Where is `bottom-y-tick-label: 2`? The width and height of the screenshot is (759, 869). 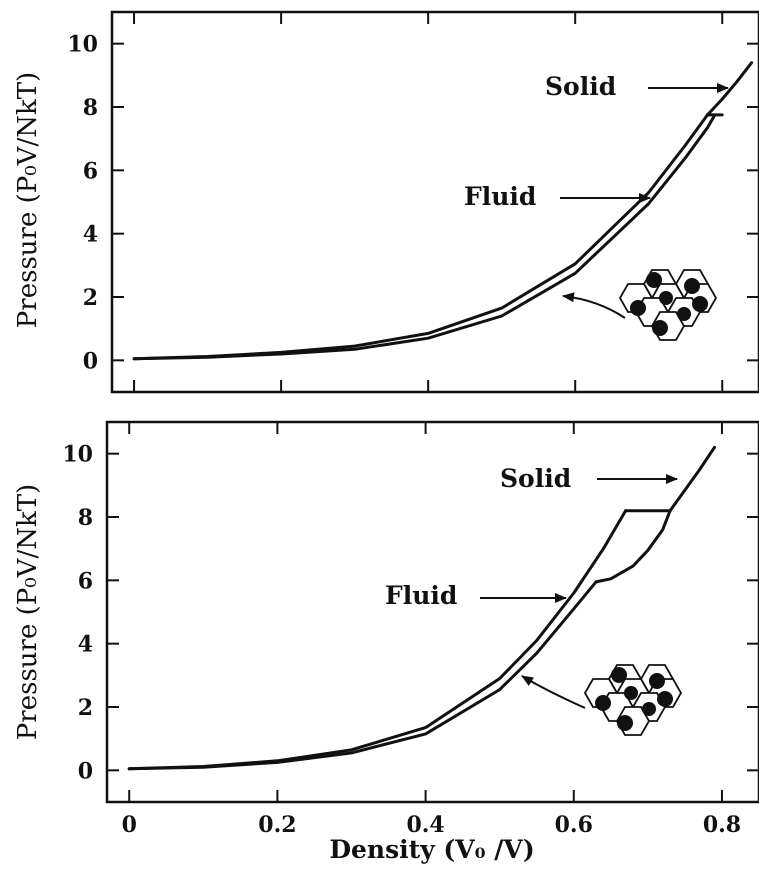 bottom-y-tick-label: 2 is located at coordinates (85, 708).